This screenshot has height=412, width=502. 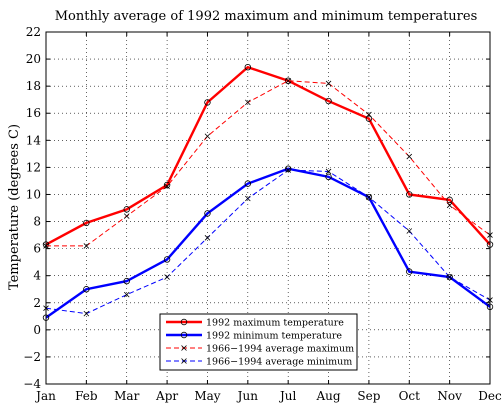 What do you see at coordinates (37, 276) in the screenshot?
I see `y-tick-label: 4` at bounding box center [37, 276].